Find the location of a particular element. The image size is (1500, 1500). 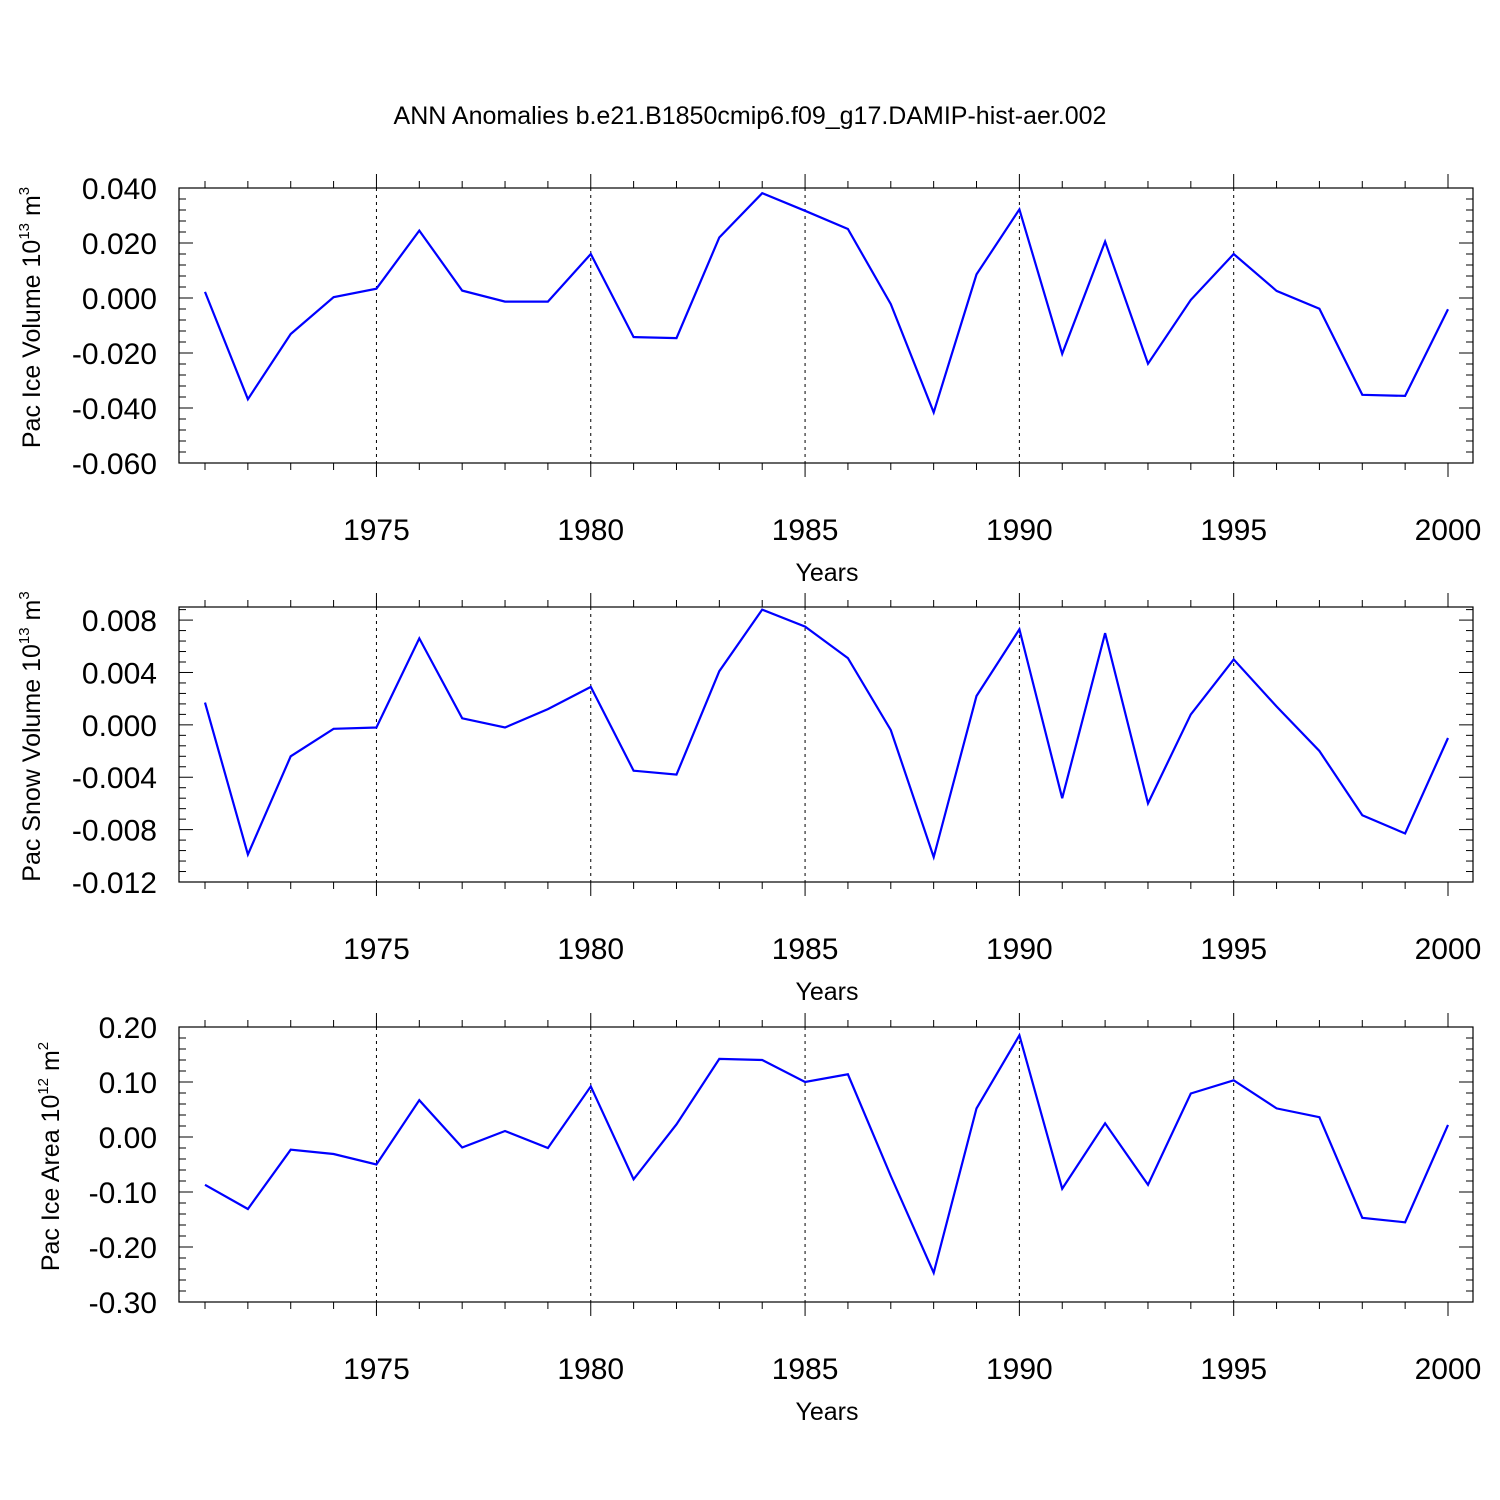

y-axis-title: Pac Ice Area 1012 m2 is located at coordinates (50, 1156).